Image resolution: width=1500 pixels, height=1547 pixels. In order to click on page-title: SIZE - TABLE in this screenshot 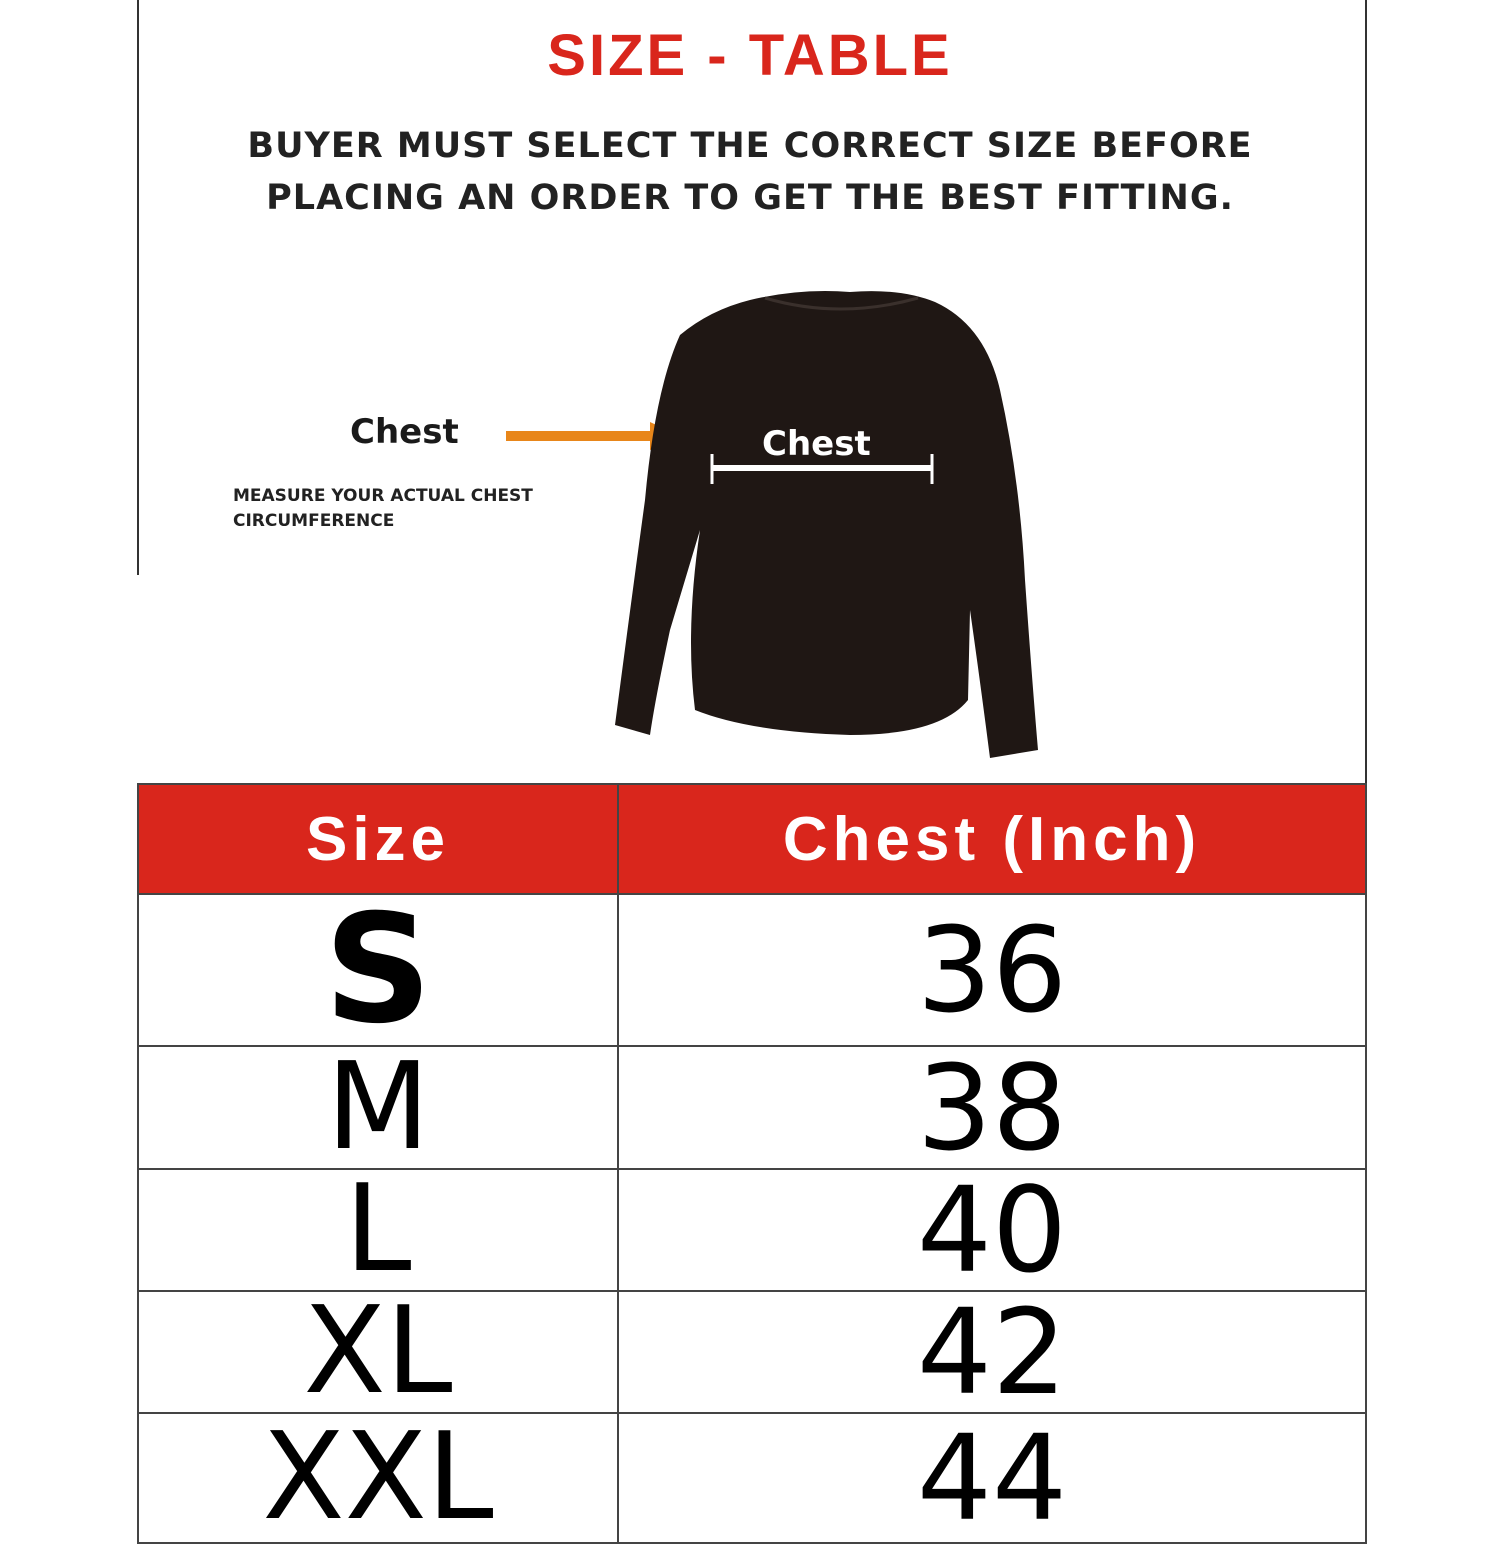, I will do `click(750, 55)`.